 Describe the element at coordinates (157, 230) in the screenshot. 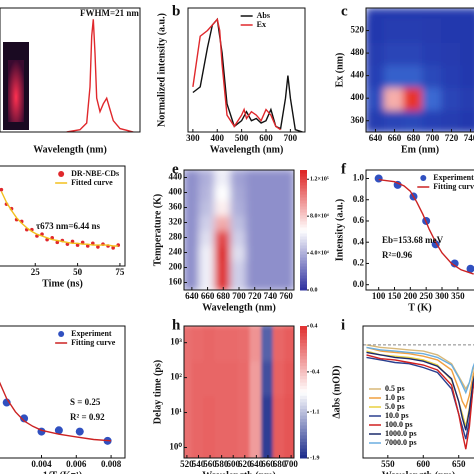

I see `y-axis-label: Temperature (K)` at that location.